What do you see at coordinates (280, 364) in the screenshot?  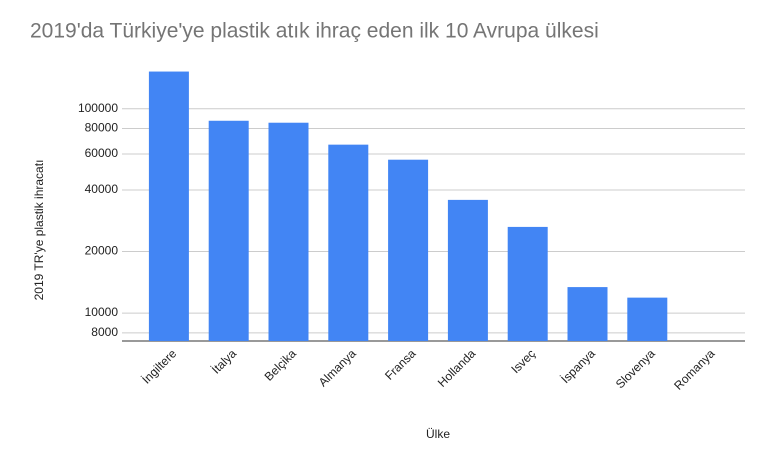 I see `x-tick-label: Belçika` at bounding box center [280, 364].